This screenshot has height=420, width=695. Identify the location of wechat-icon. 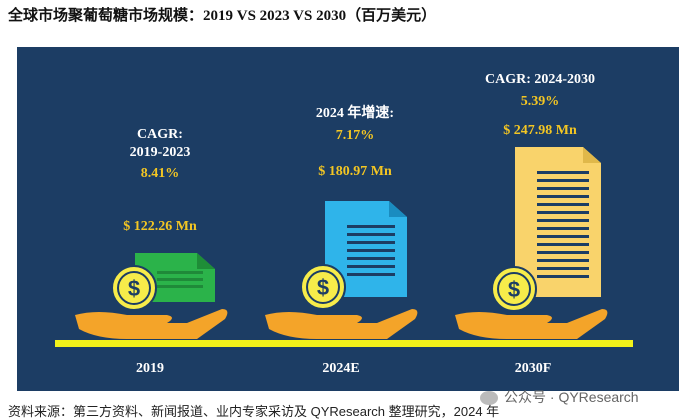
(489, 398).